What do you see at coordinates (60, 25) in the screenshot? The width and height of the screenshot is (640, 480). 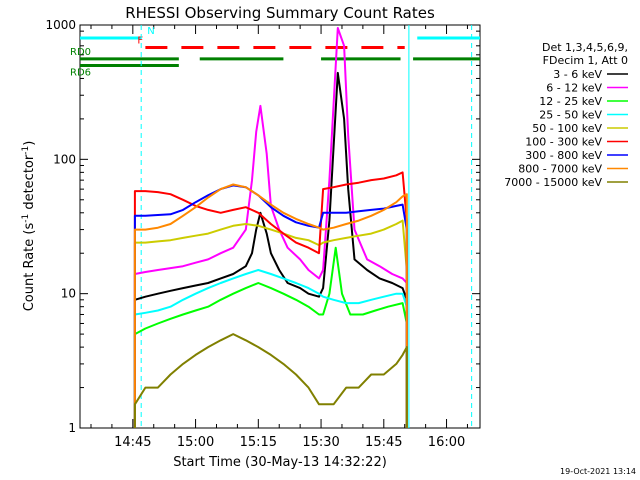 I see `y-tick-label: 1000` at bounding box center [60, 25].